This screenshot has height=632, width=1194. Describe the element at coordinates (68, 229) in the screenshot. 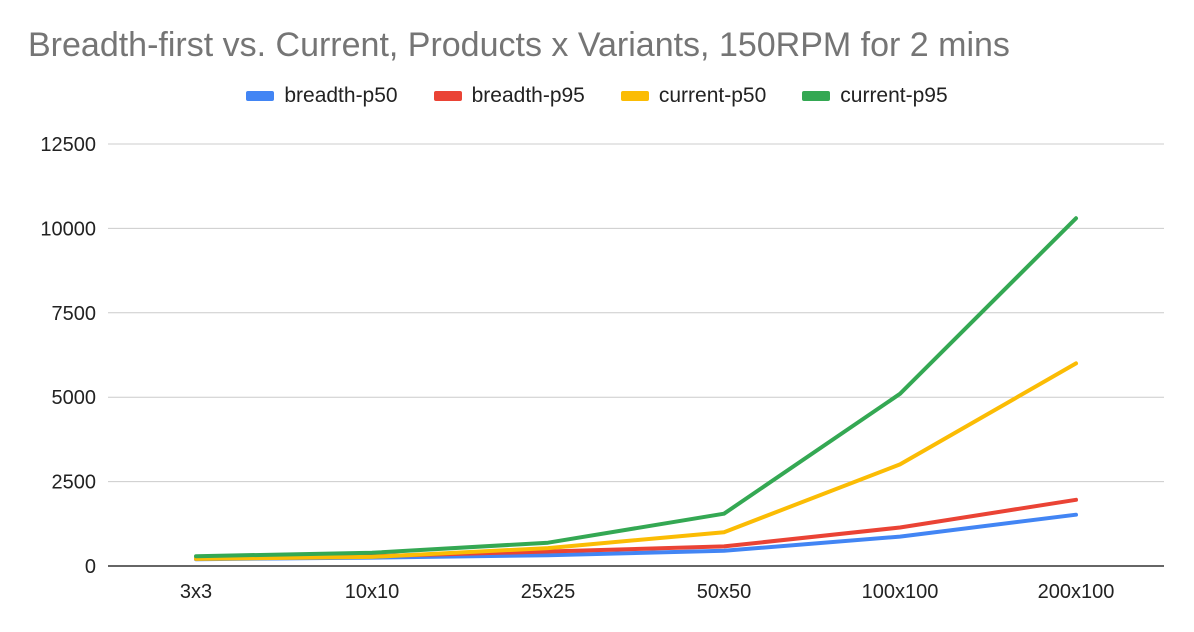

I see `y-tick-label: 10000` at that location.